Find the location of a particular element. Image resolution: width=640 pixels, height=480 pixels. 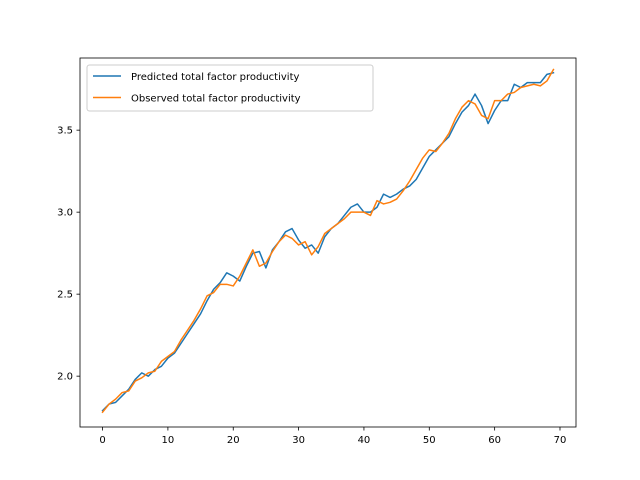

y-tick-label: 2.0 is located at coordinates (65, 377).